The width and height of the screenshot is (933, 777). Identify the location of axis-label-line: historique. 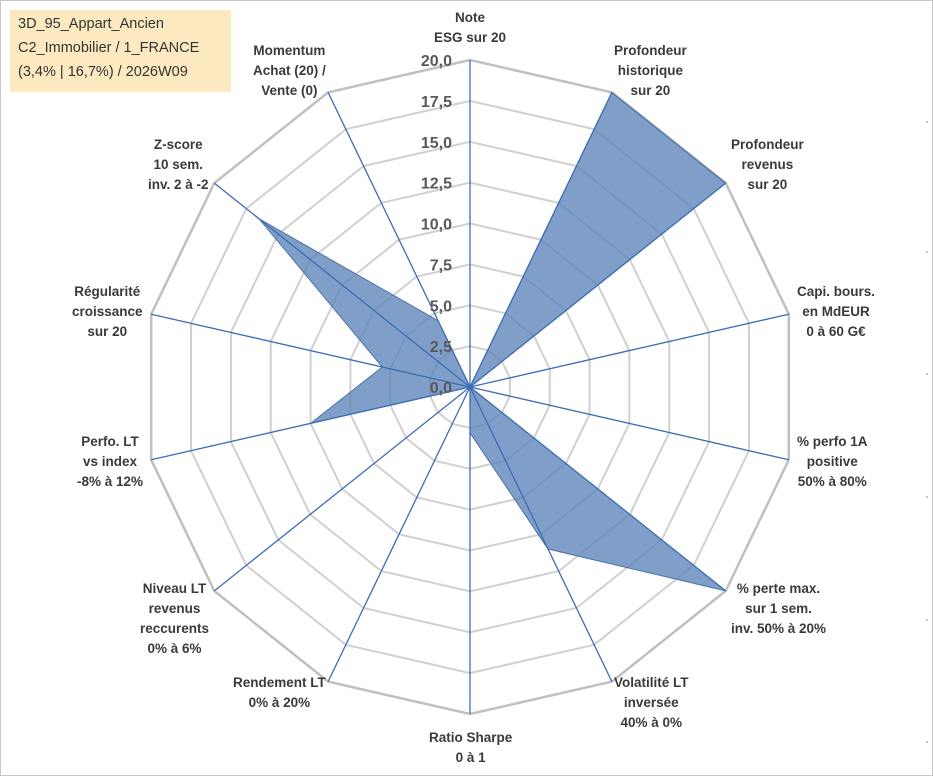
(650, 70).